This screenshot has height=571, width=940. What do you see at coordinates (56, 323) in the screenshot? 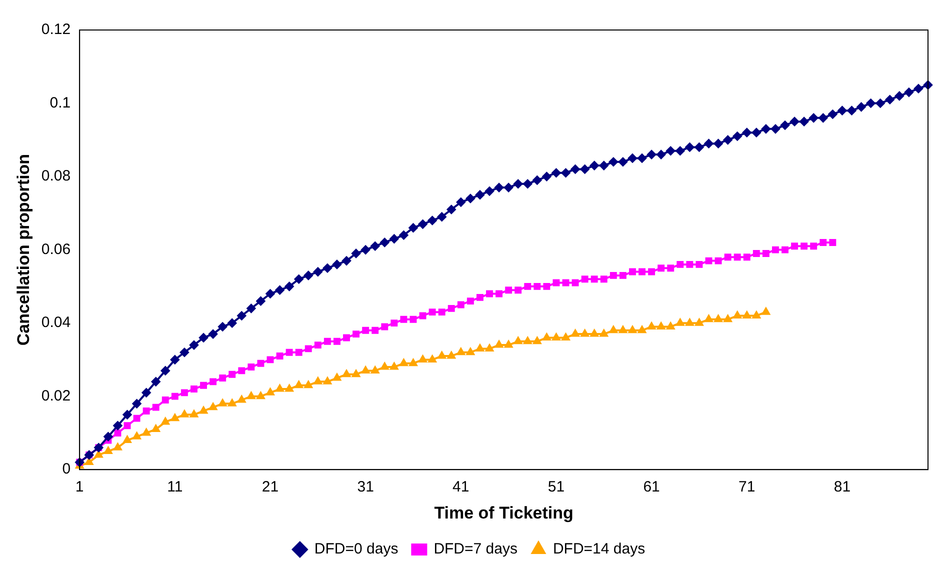
I see `y-tick-label: 0.04` at bounding box center [56, 323].